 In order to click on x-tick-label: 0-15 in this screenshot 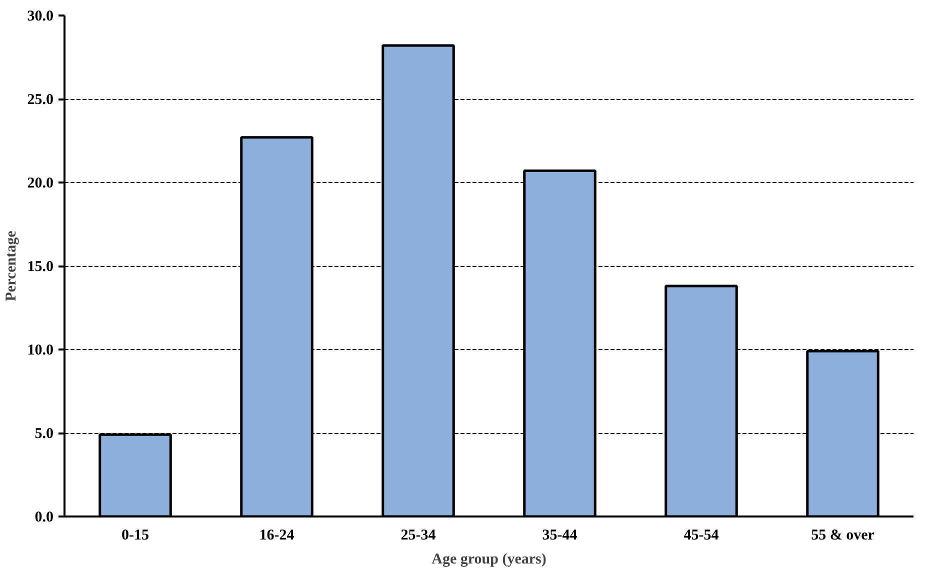, I will do `click(135, 536)`.